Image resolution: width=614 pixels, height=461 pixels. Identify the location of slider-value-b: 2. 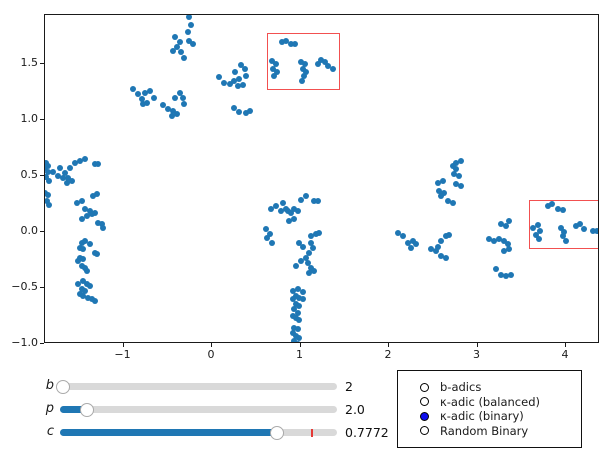
(349, 386).